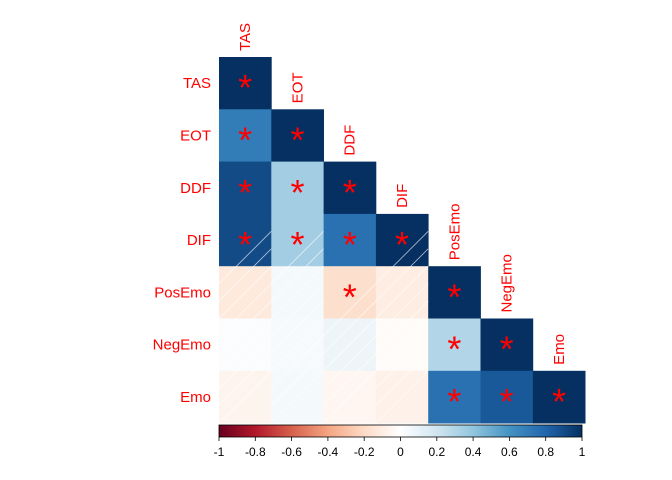  I want to click on color-legend: -1 -0.8 -0.6 -0.4 -0.2 0 0.2 0.4 0.6 0.8 1, so click(400, 441).